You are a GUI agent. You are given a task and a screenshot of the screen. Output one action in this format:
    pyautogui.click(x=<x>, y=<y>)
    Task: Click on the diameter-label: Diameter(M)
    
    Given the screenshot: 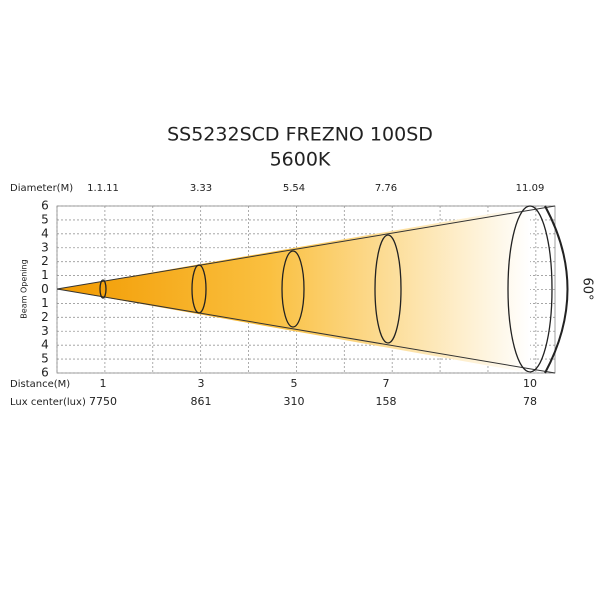 What is the action you would take?
    pyautogui.click(x=41, y=188)
    